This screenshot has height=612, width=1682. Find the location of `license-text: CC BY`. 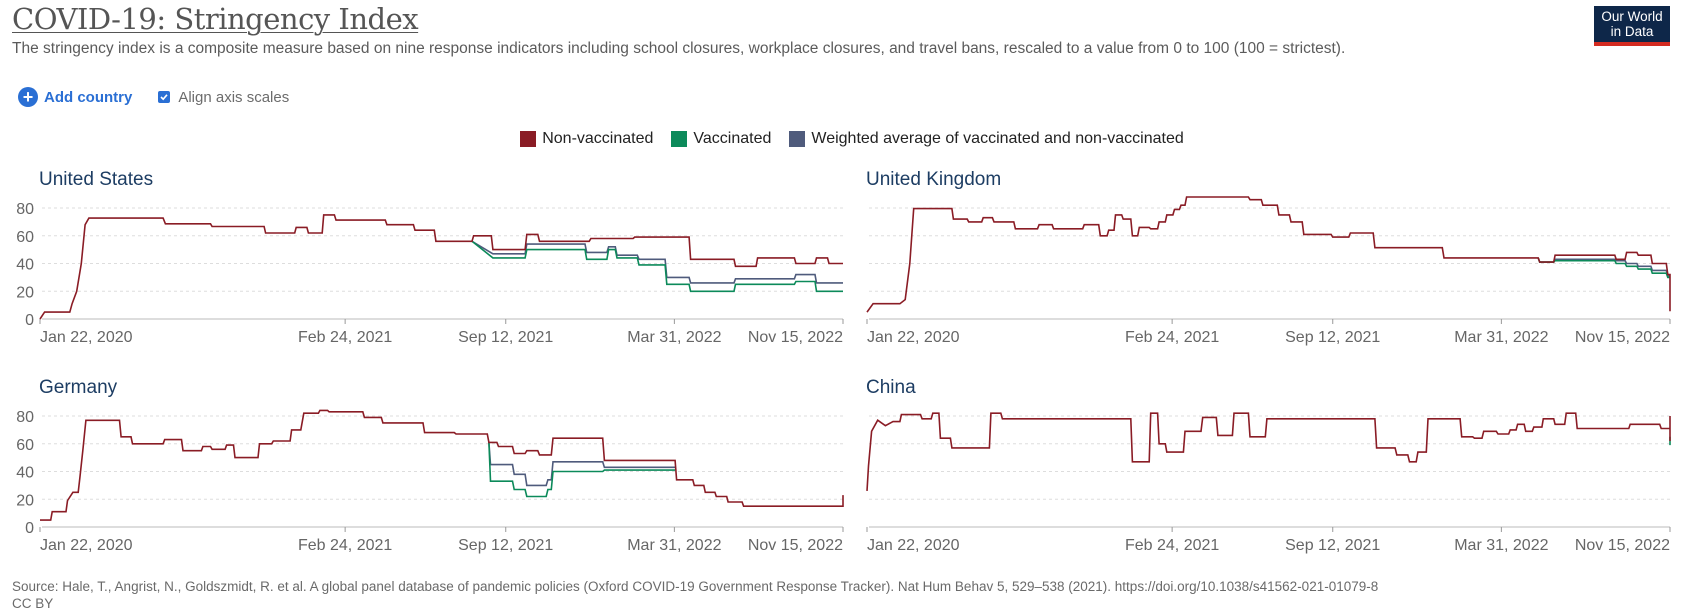

license-text: CC BY is located at coordinates (33, 603).